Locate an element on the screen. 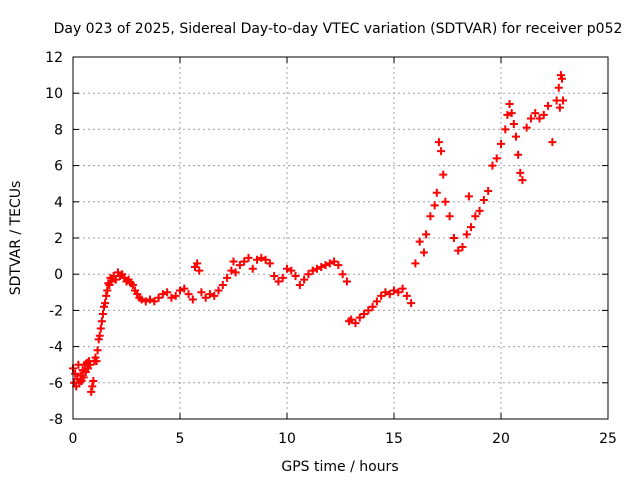  x-tick-label: 5 is located at coordinates (180, 439).